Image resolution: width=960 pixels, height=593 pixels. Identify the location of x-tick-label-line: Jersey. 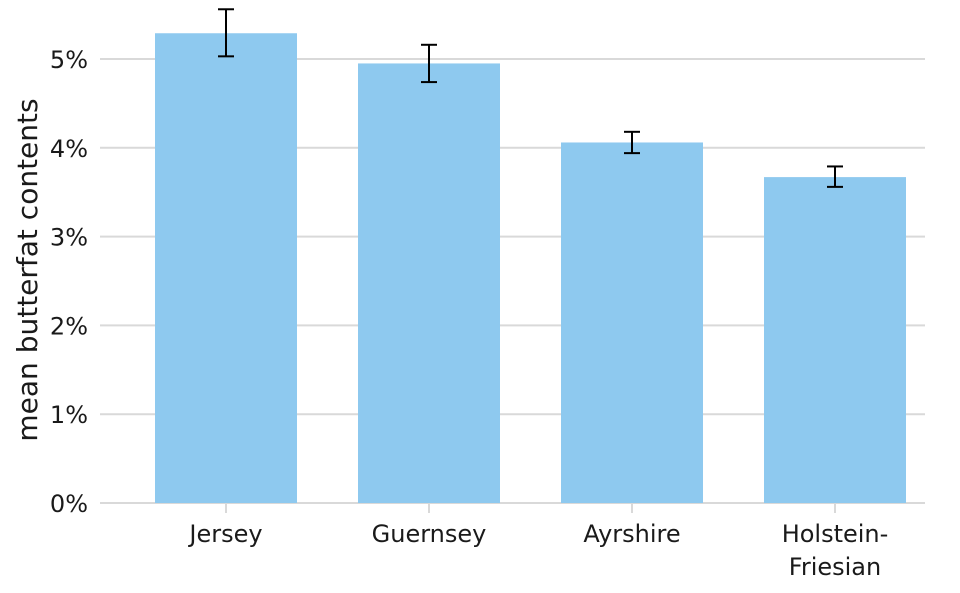
(224, 534).